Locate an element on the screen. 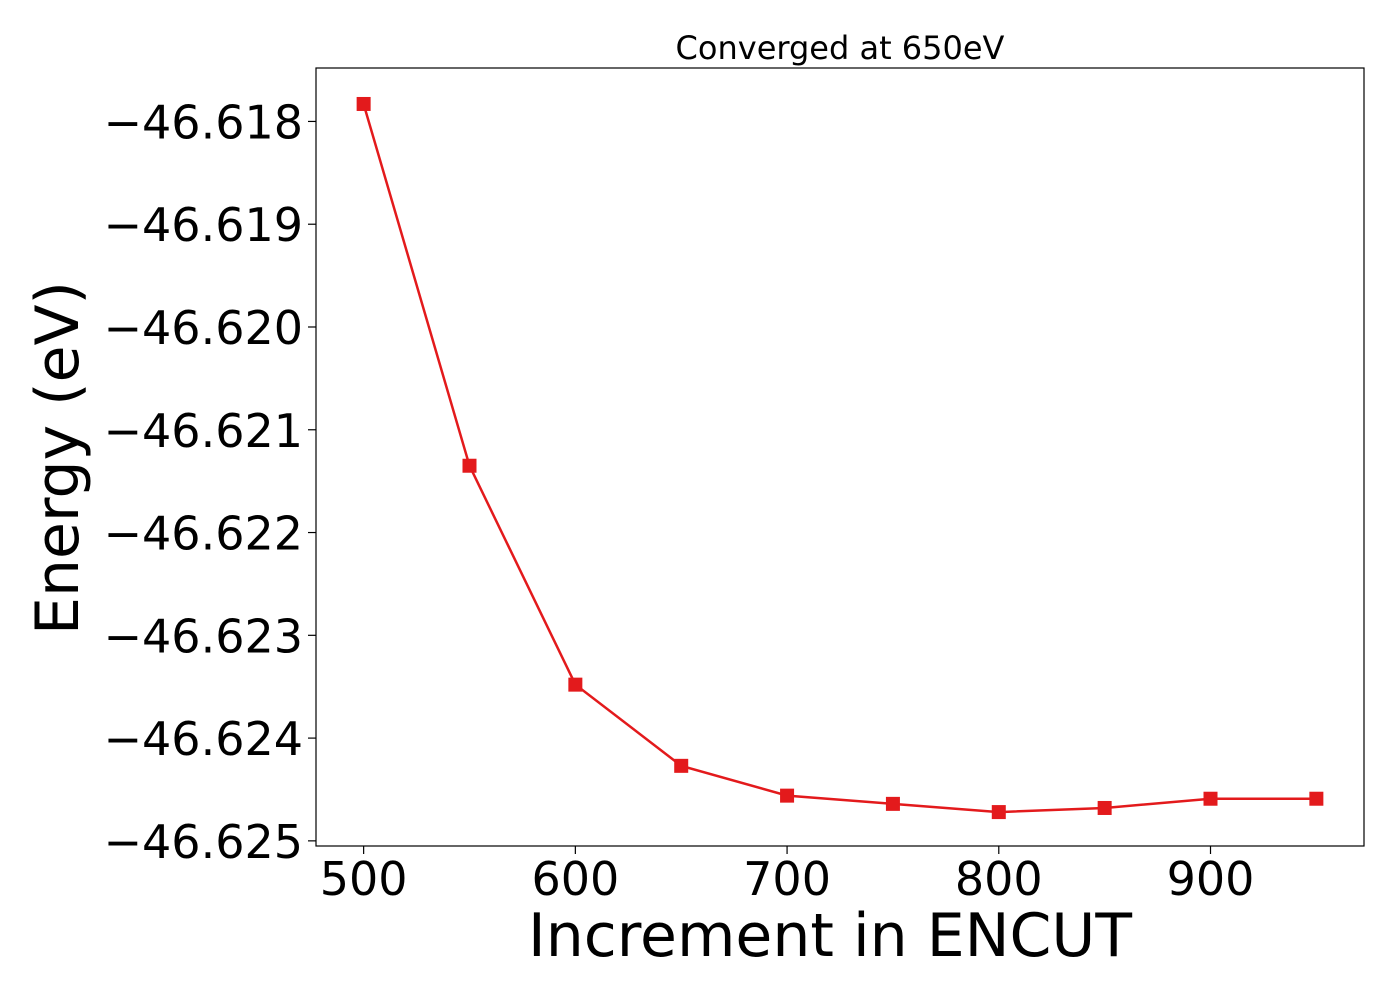  chart-title: Converged at 650eV is located at coordinates (840, 48).